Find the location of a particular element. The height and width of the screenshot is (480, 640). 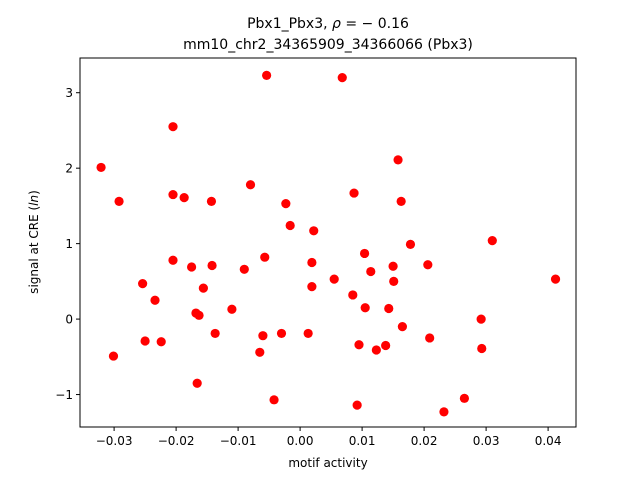

x-axis-label: motif activity is located at coordinates (327, 463).